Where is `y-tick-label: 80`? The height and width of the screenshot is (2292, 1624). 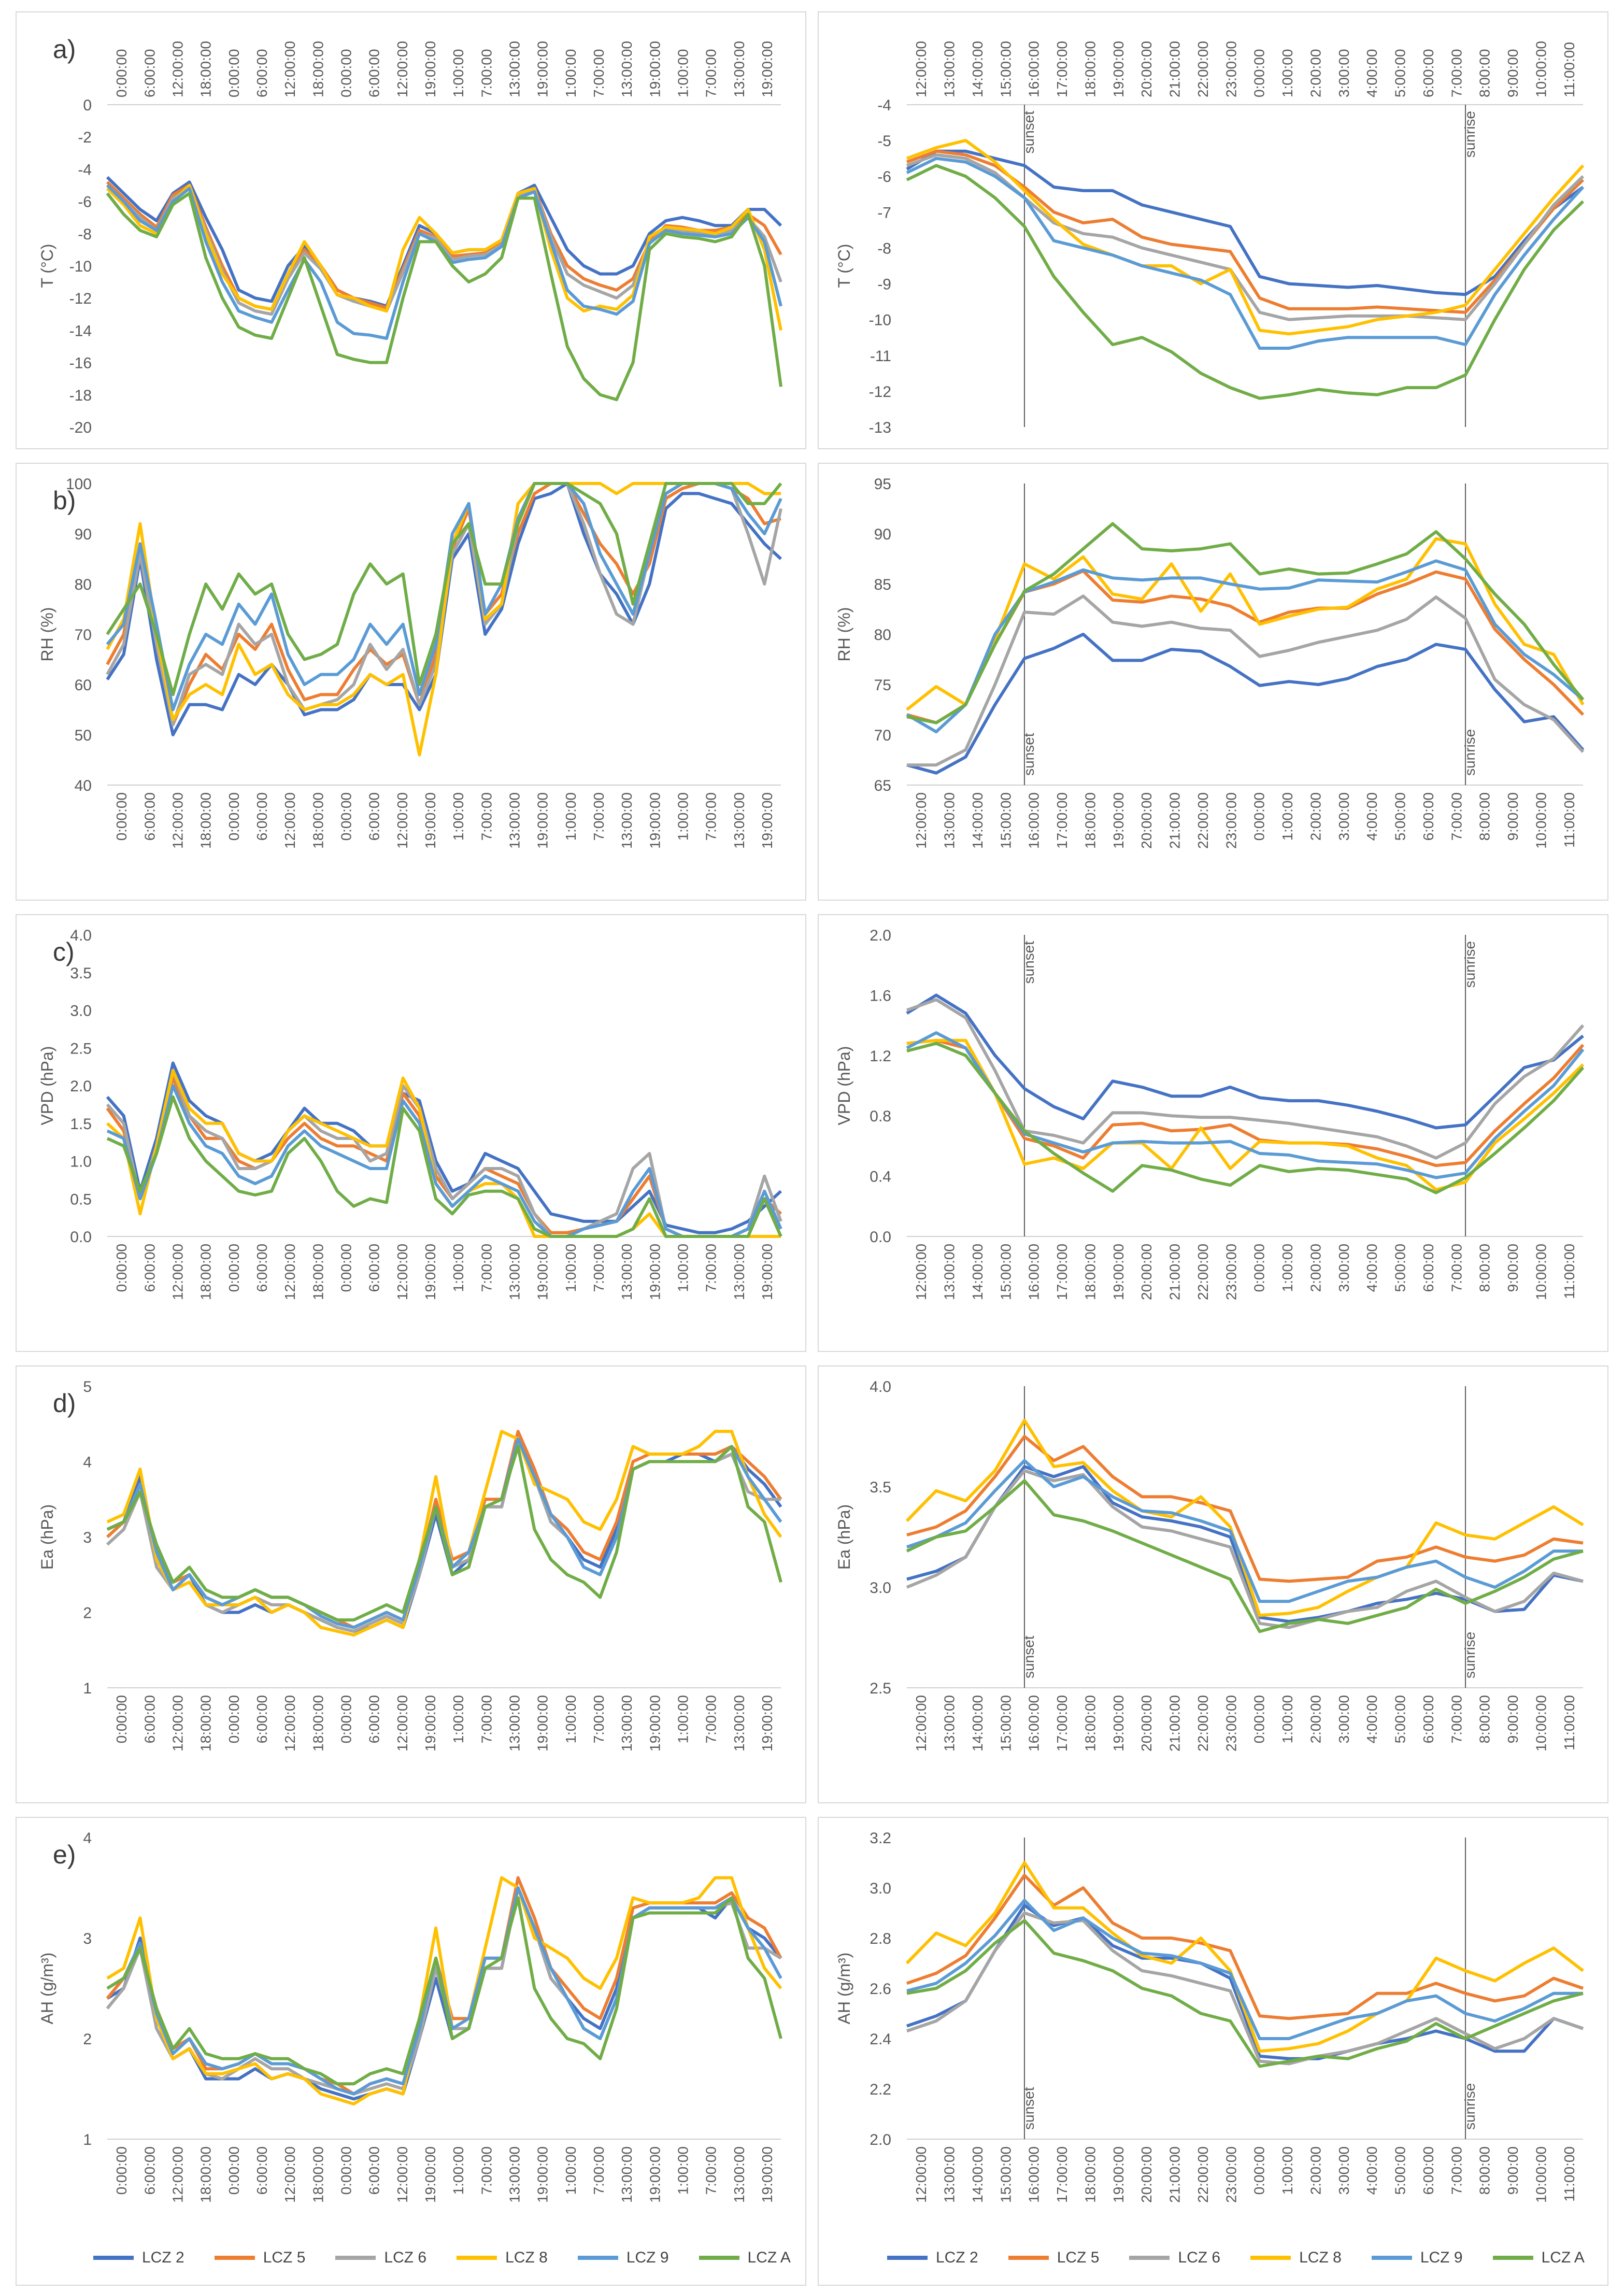 y-tick-label: 80 is located at coordinates (883, 635).